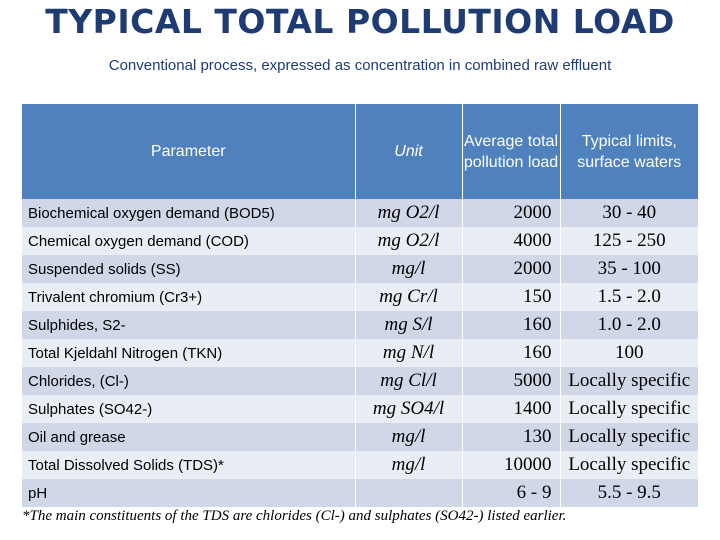 The width and height of the screenshot is (720, 540). What do you see at coordinates (629, 151) in the screenshot?
I see `column-header-limits: Typical limits, surface waters` at bounding box center [629, 151].